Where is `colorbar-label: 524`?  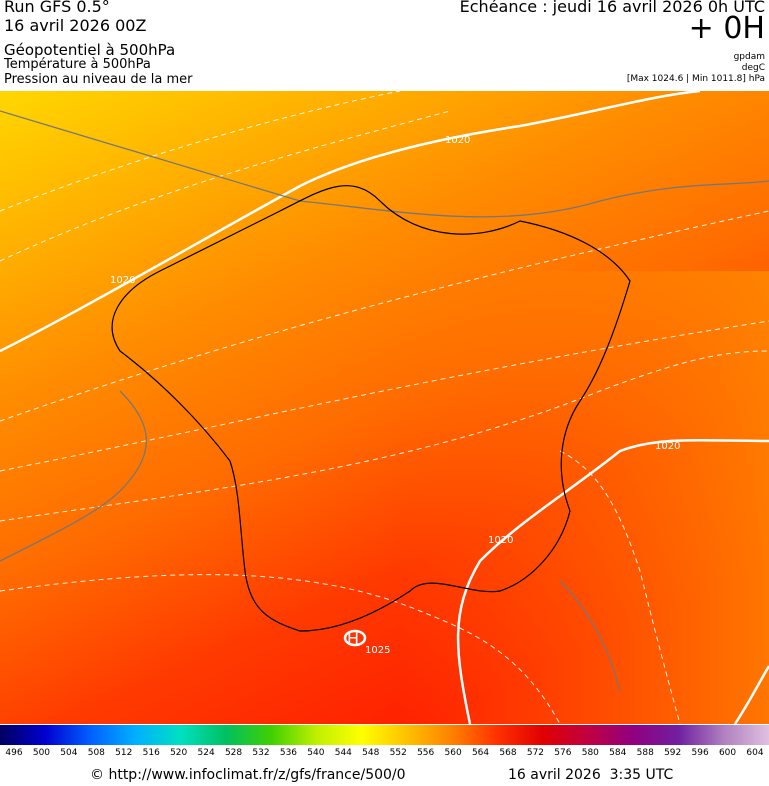 colorbar-label: 524 is located at coordinates (206, 753).